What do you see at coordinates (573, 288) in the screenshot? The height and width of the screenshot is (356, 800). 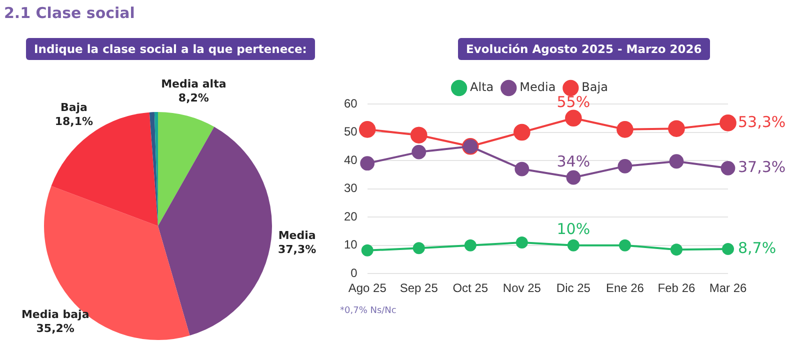 I see `x-tick-label: Dic 25` at bounding box center [573, 288].